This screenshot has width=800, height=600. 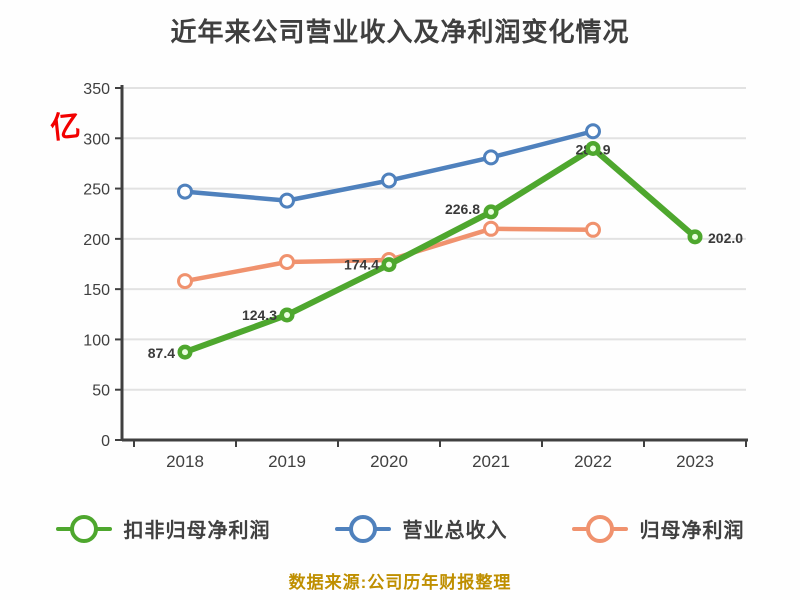 I want to click on y-tick-label: 100, so click(x=96, y=340).